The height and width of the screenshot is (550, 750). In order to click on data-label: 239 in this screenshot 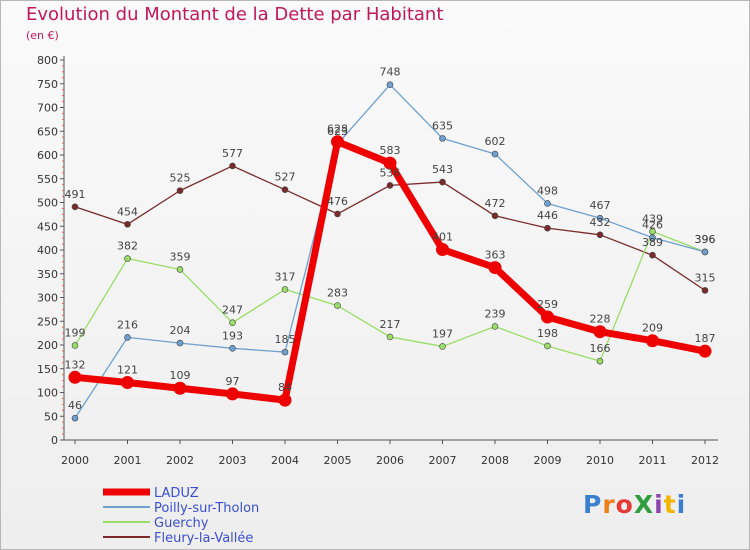, I will do `click(495, 313)`.